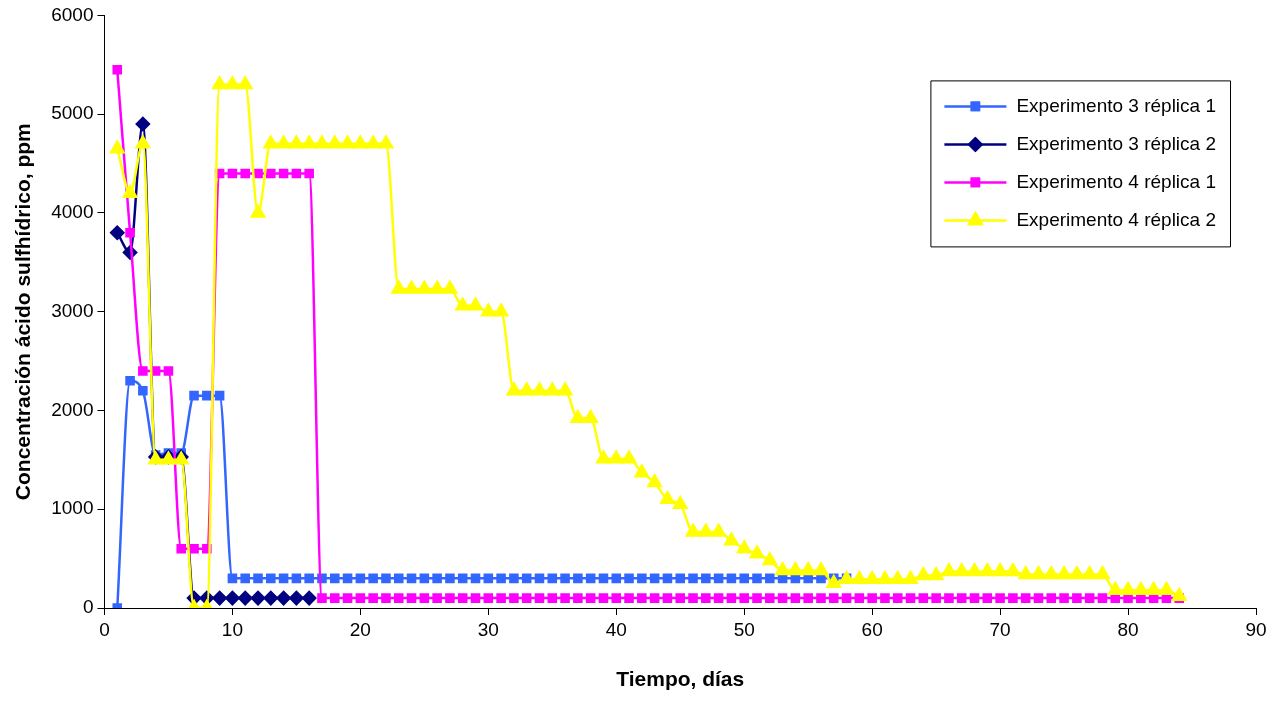 The image size is (1274, 703). Describe the element at coordinates (680, 679) in the screenshot. I see `x-axis-title: Tiempo, días` at that location.